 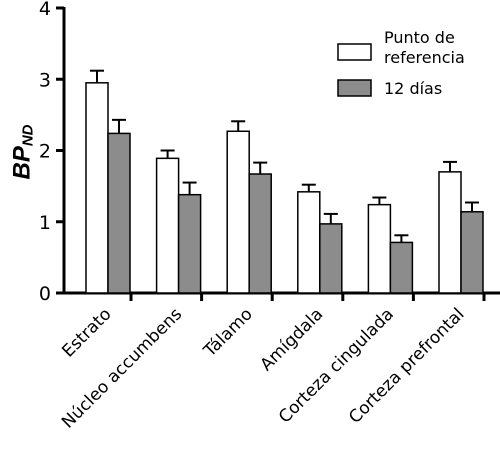 What do you see at coordinates (354, 52) in the screenshot?
I see `legend-swatch-baseline` at bounding box center [354, 52].